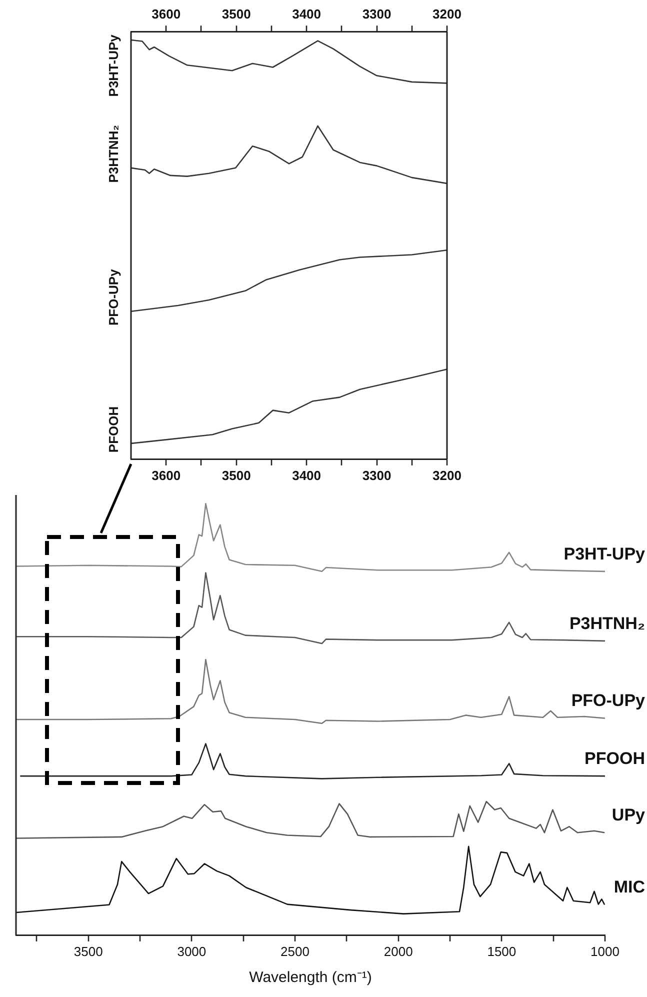 The height and width of the screenshot is (997, 647). I want to click on x-tick-label: 1000, so click(605, 951).